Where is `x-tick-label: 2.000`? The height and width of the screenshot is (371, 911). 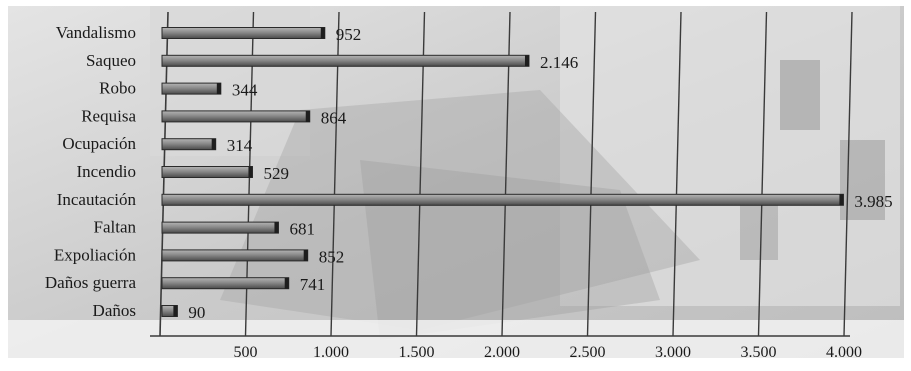
x-tick-label: 2.000 is located at coordinates (502, 352).